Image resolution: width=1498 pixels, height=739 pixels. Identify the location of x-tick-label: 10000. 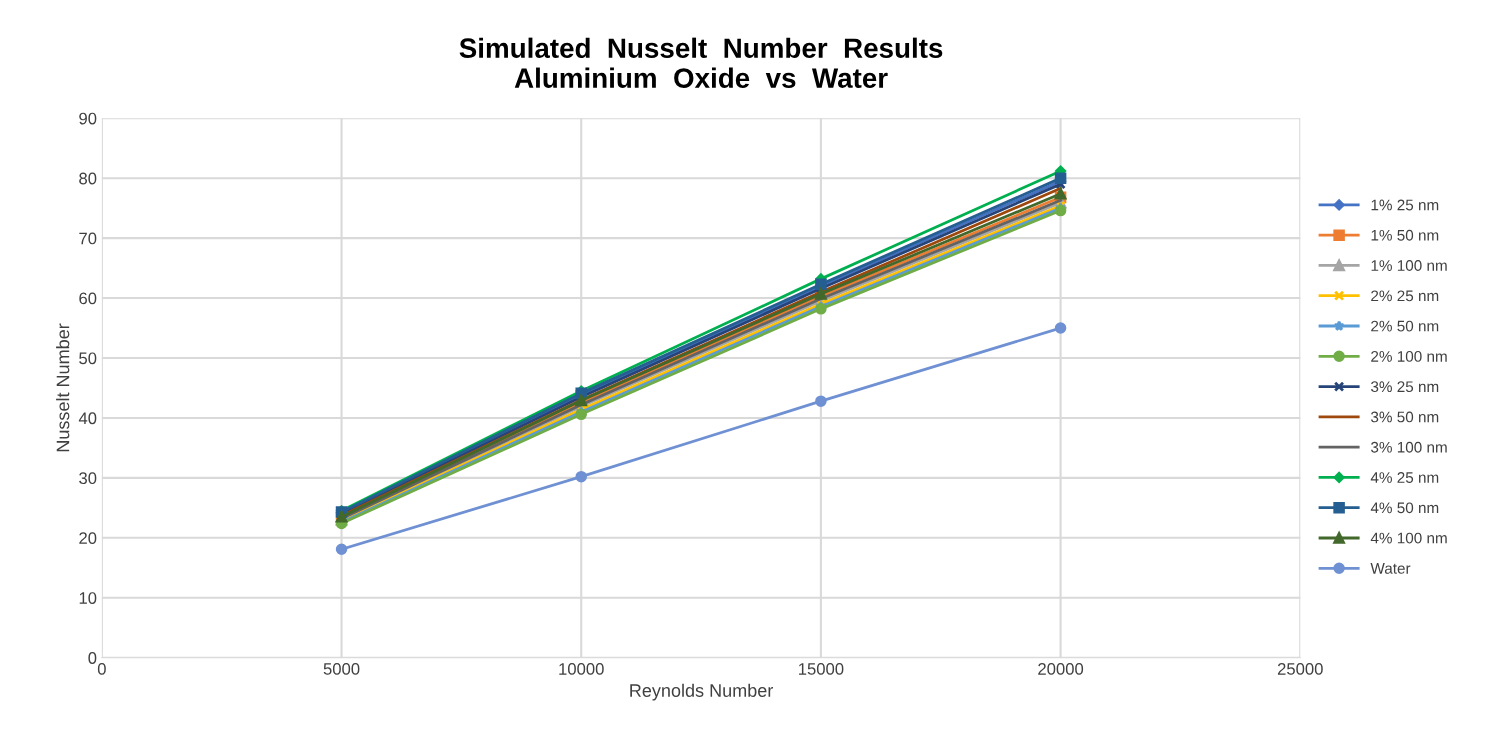
(581, 669).